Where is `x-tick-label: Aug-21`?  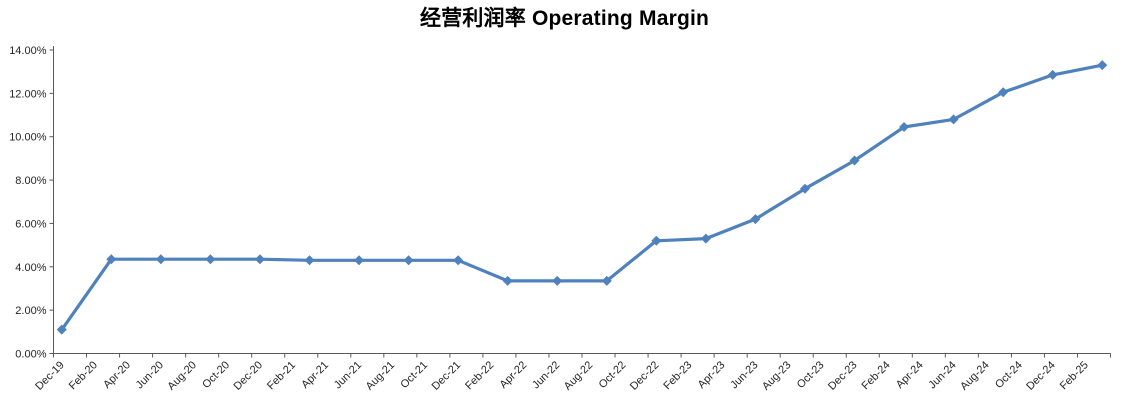 x-tick-label: Aug-21 is located at coordinates (381, 376).